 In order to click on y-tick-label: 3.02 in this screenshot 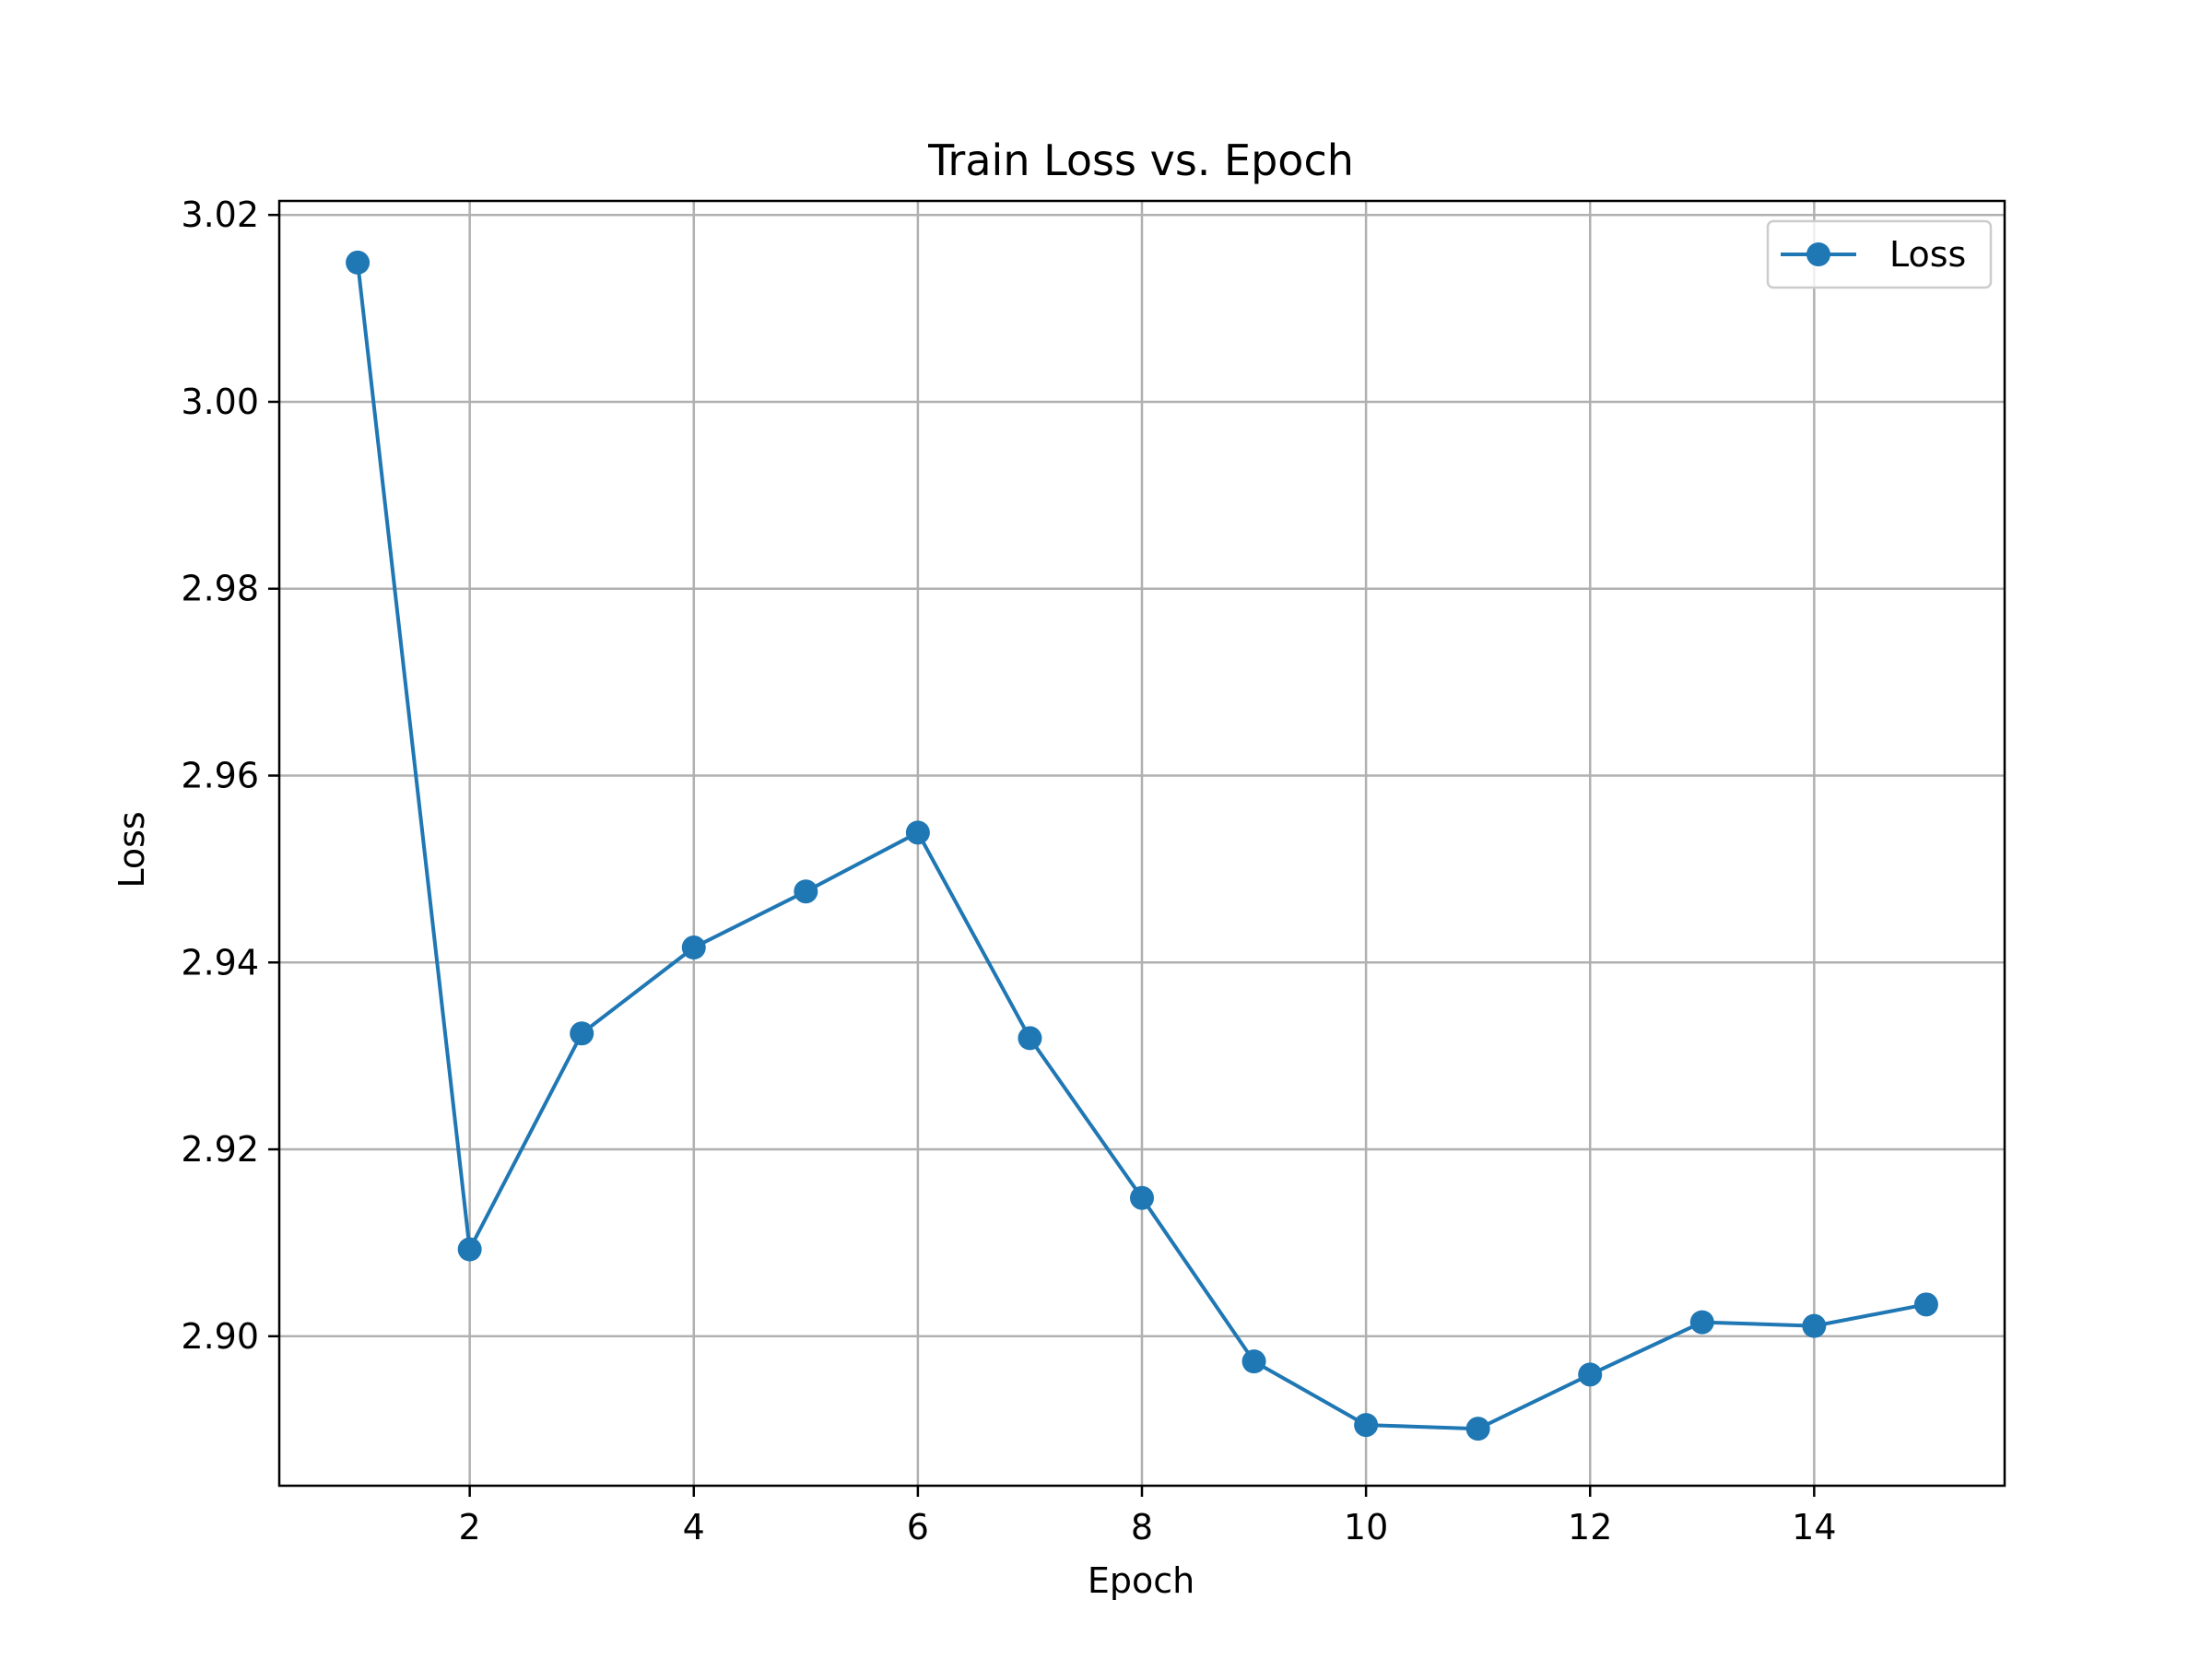, I will do `click(220, 214)`.